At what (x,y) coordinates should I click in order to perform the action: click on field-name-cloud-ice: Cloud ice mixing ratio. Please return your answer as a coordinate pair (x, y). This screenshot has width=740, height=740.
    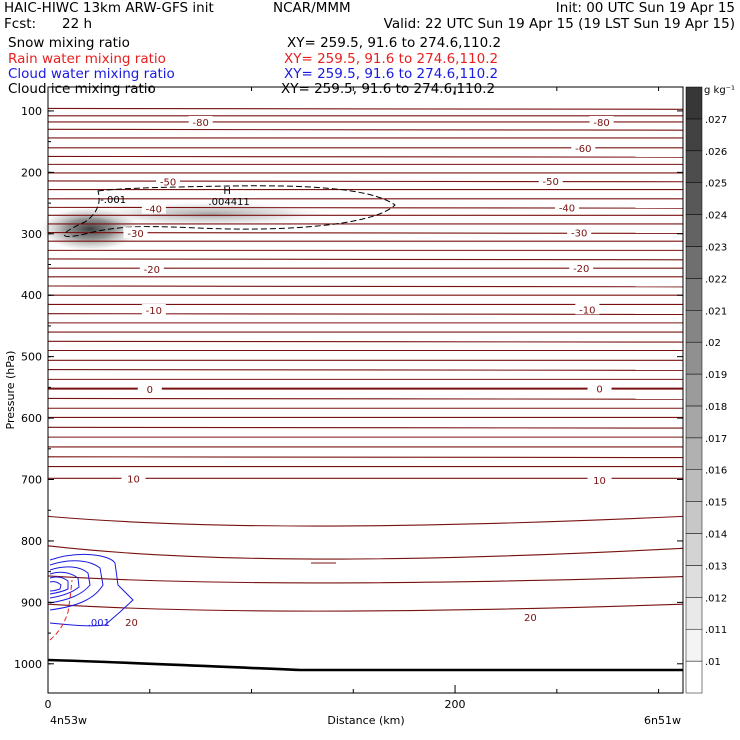
    Looking at the image, I should click on (82, 89).